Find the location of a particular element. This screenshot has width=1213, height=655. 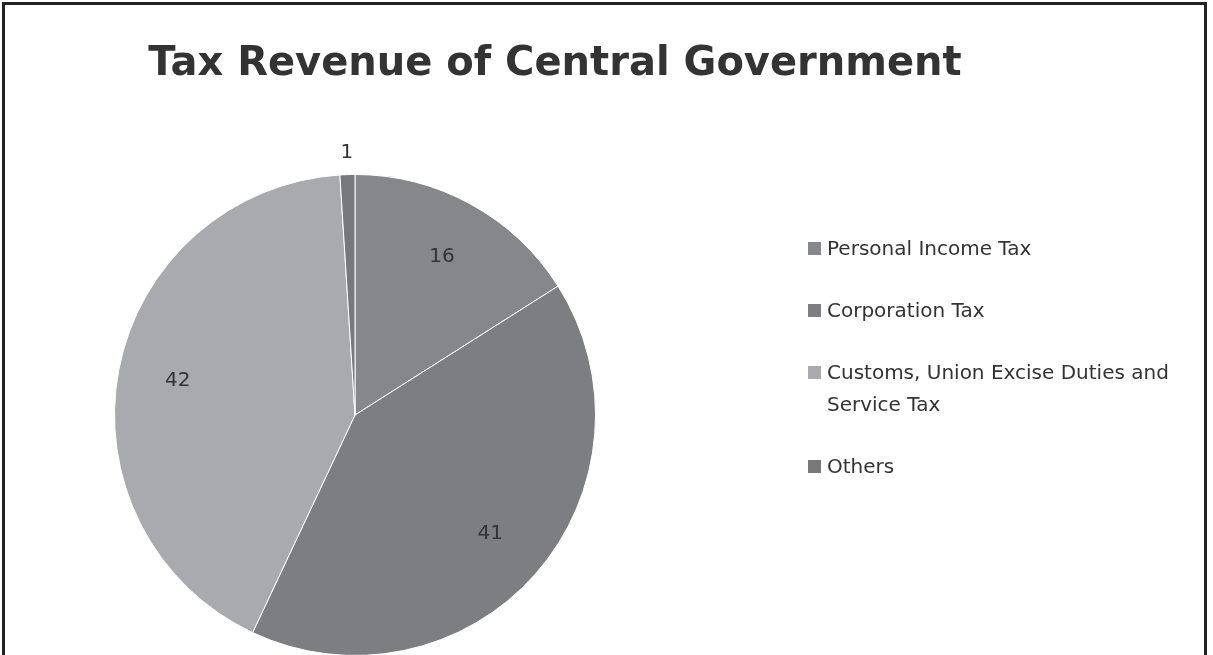

data-label: 16 is located at coordinates (442, 255).